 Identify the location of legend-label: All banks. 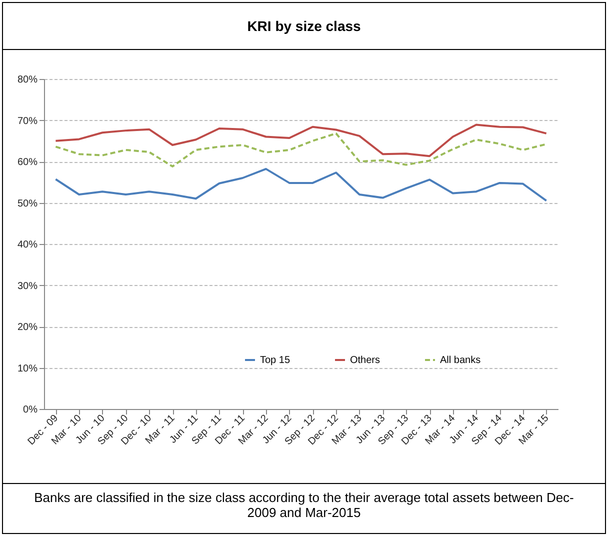
(460, 360).